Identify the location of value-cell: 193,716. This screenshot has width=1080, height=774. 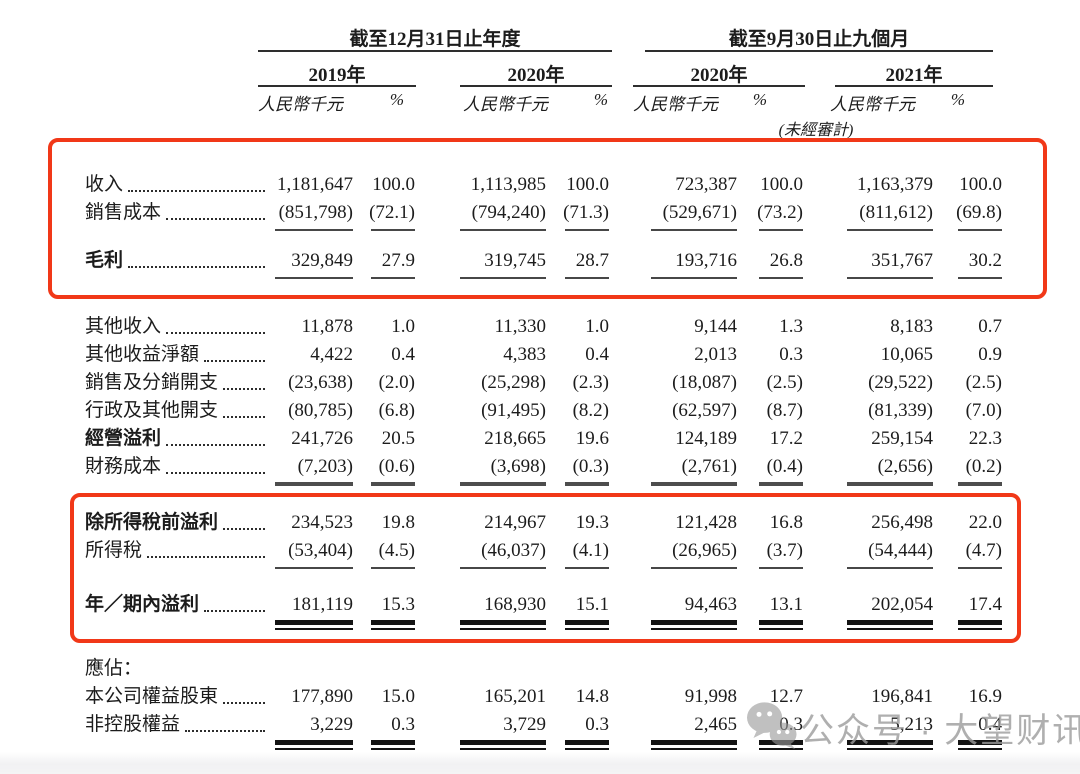
(706, 260).